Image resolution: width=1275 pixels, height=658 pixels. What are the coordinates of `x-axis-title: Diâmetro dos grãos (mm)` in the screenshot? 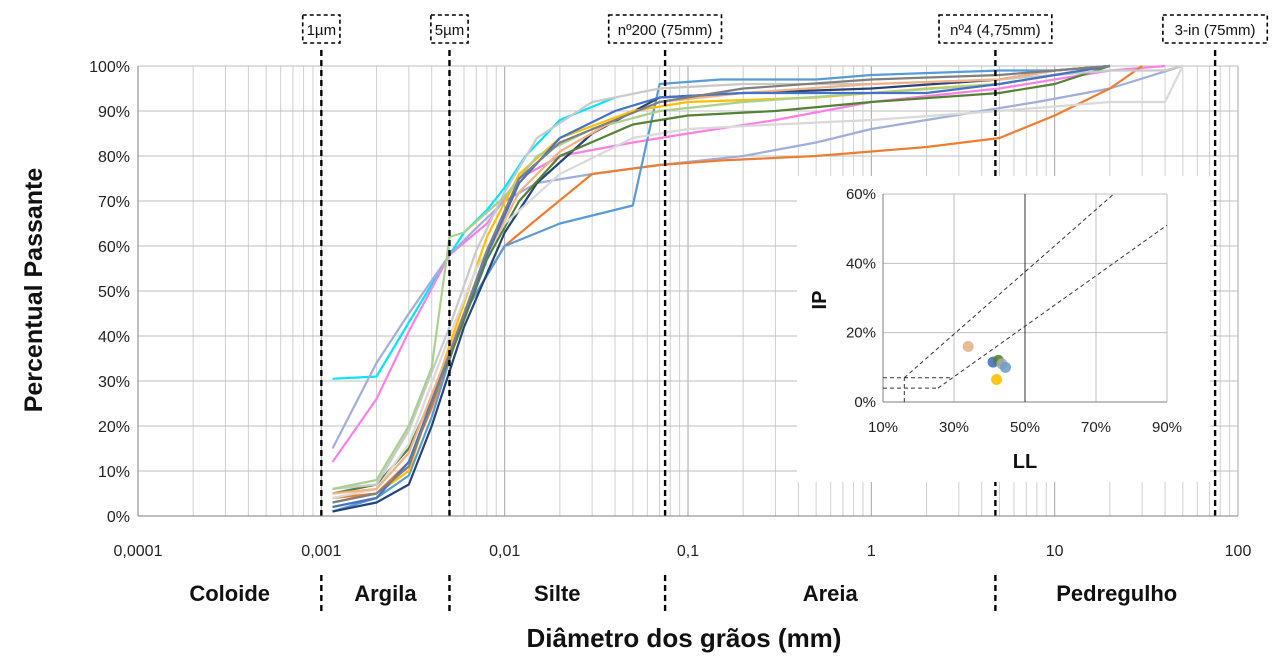 It's located at (684, 638).